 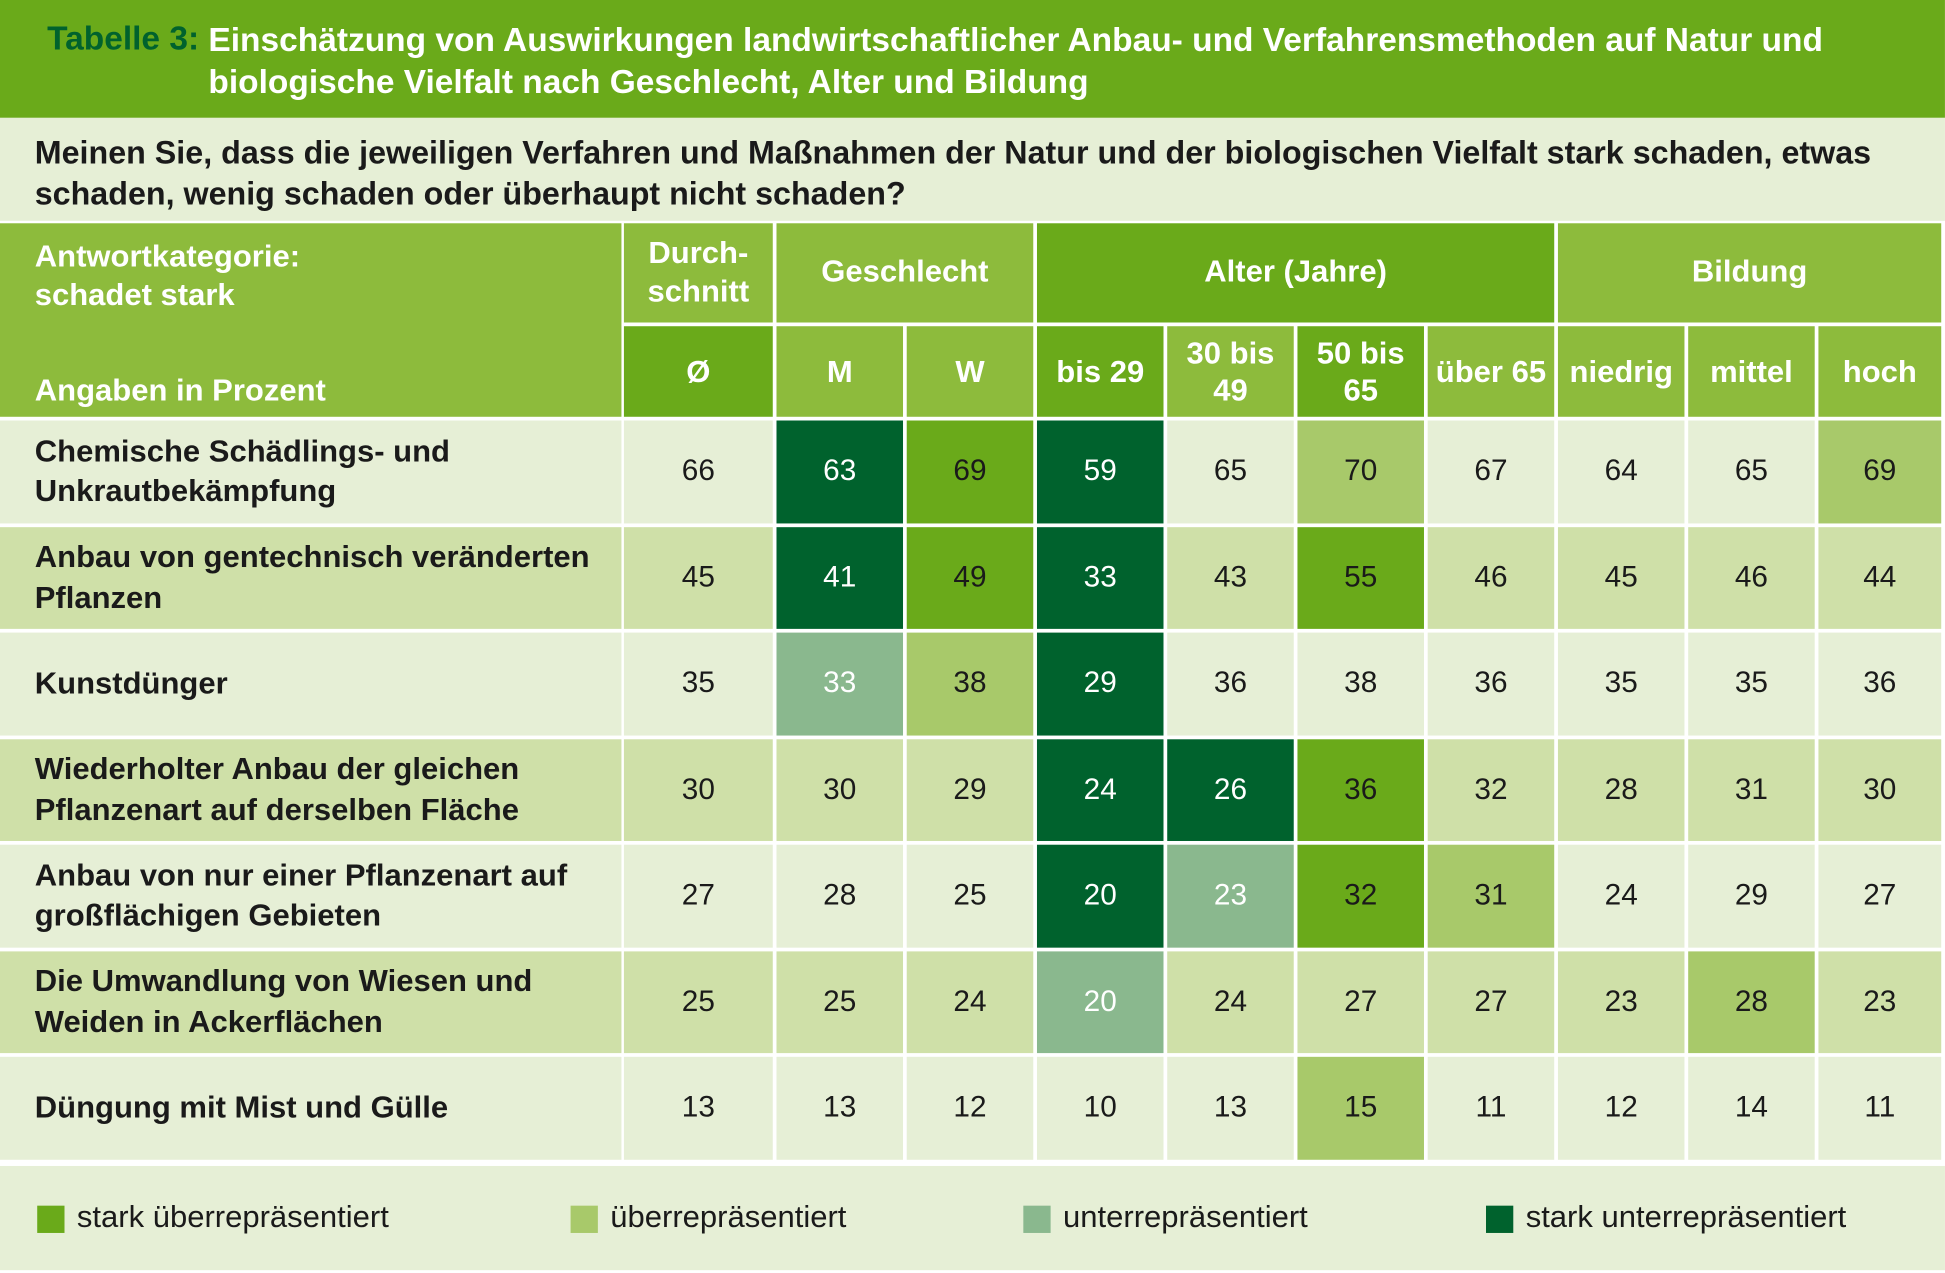 What do you see at coordinates (1230, 789) in the screenshot?
I see `value-cell: 26` at bounding box center [1230, 789].